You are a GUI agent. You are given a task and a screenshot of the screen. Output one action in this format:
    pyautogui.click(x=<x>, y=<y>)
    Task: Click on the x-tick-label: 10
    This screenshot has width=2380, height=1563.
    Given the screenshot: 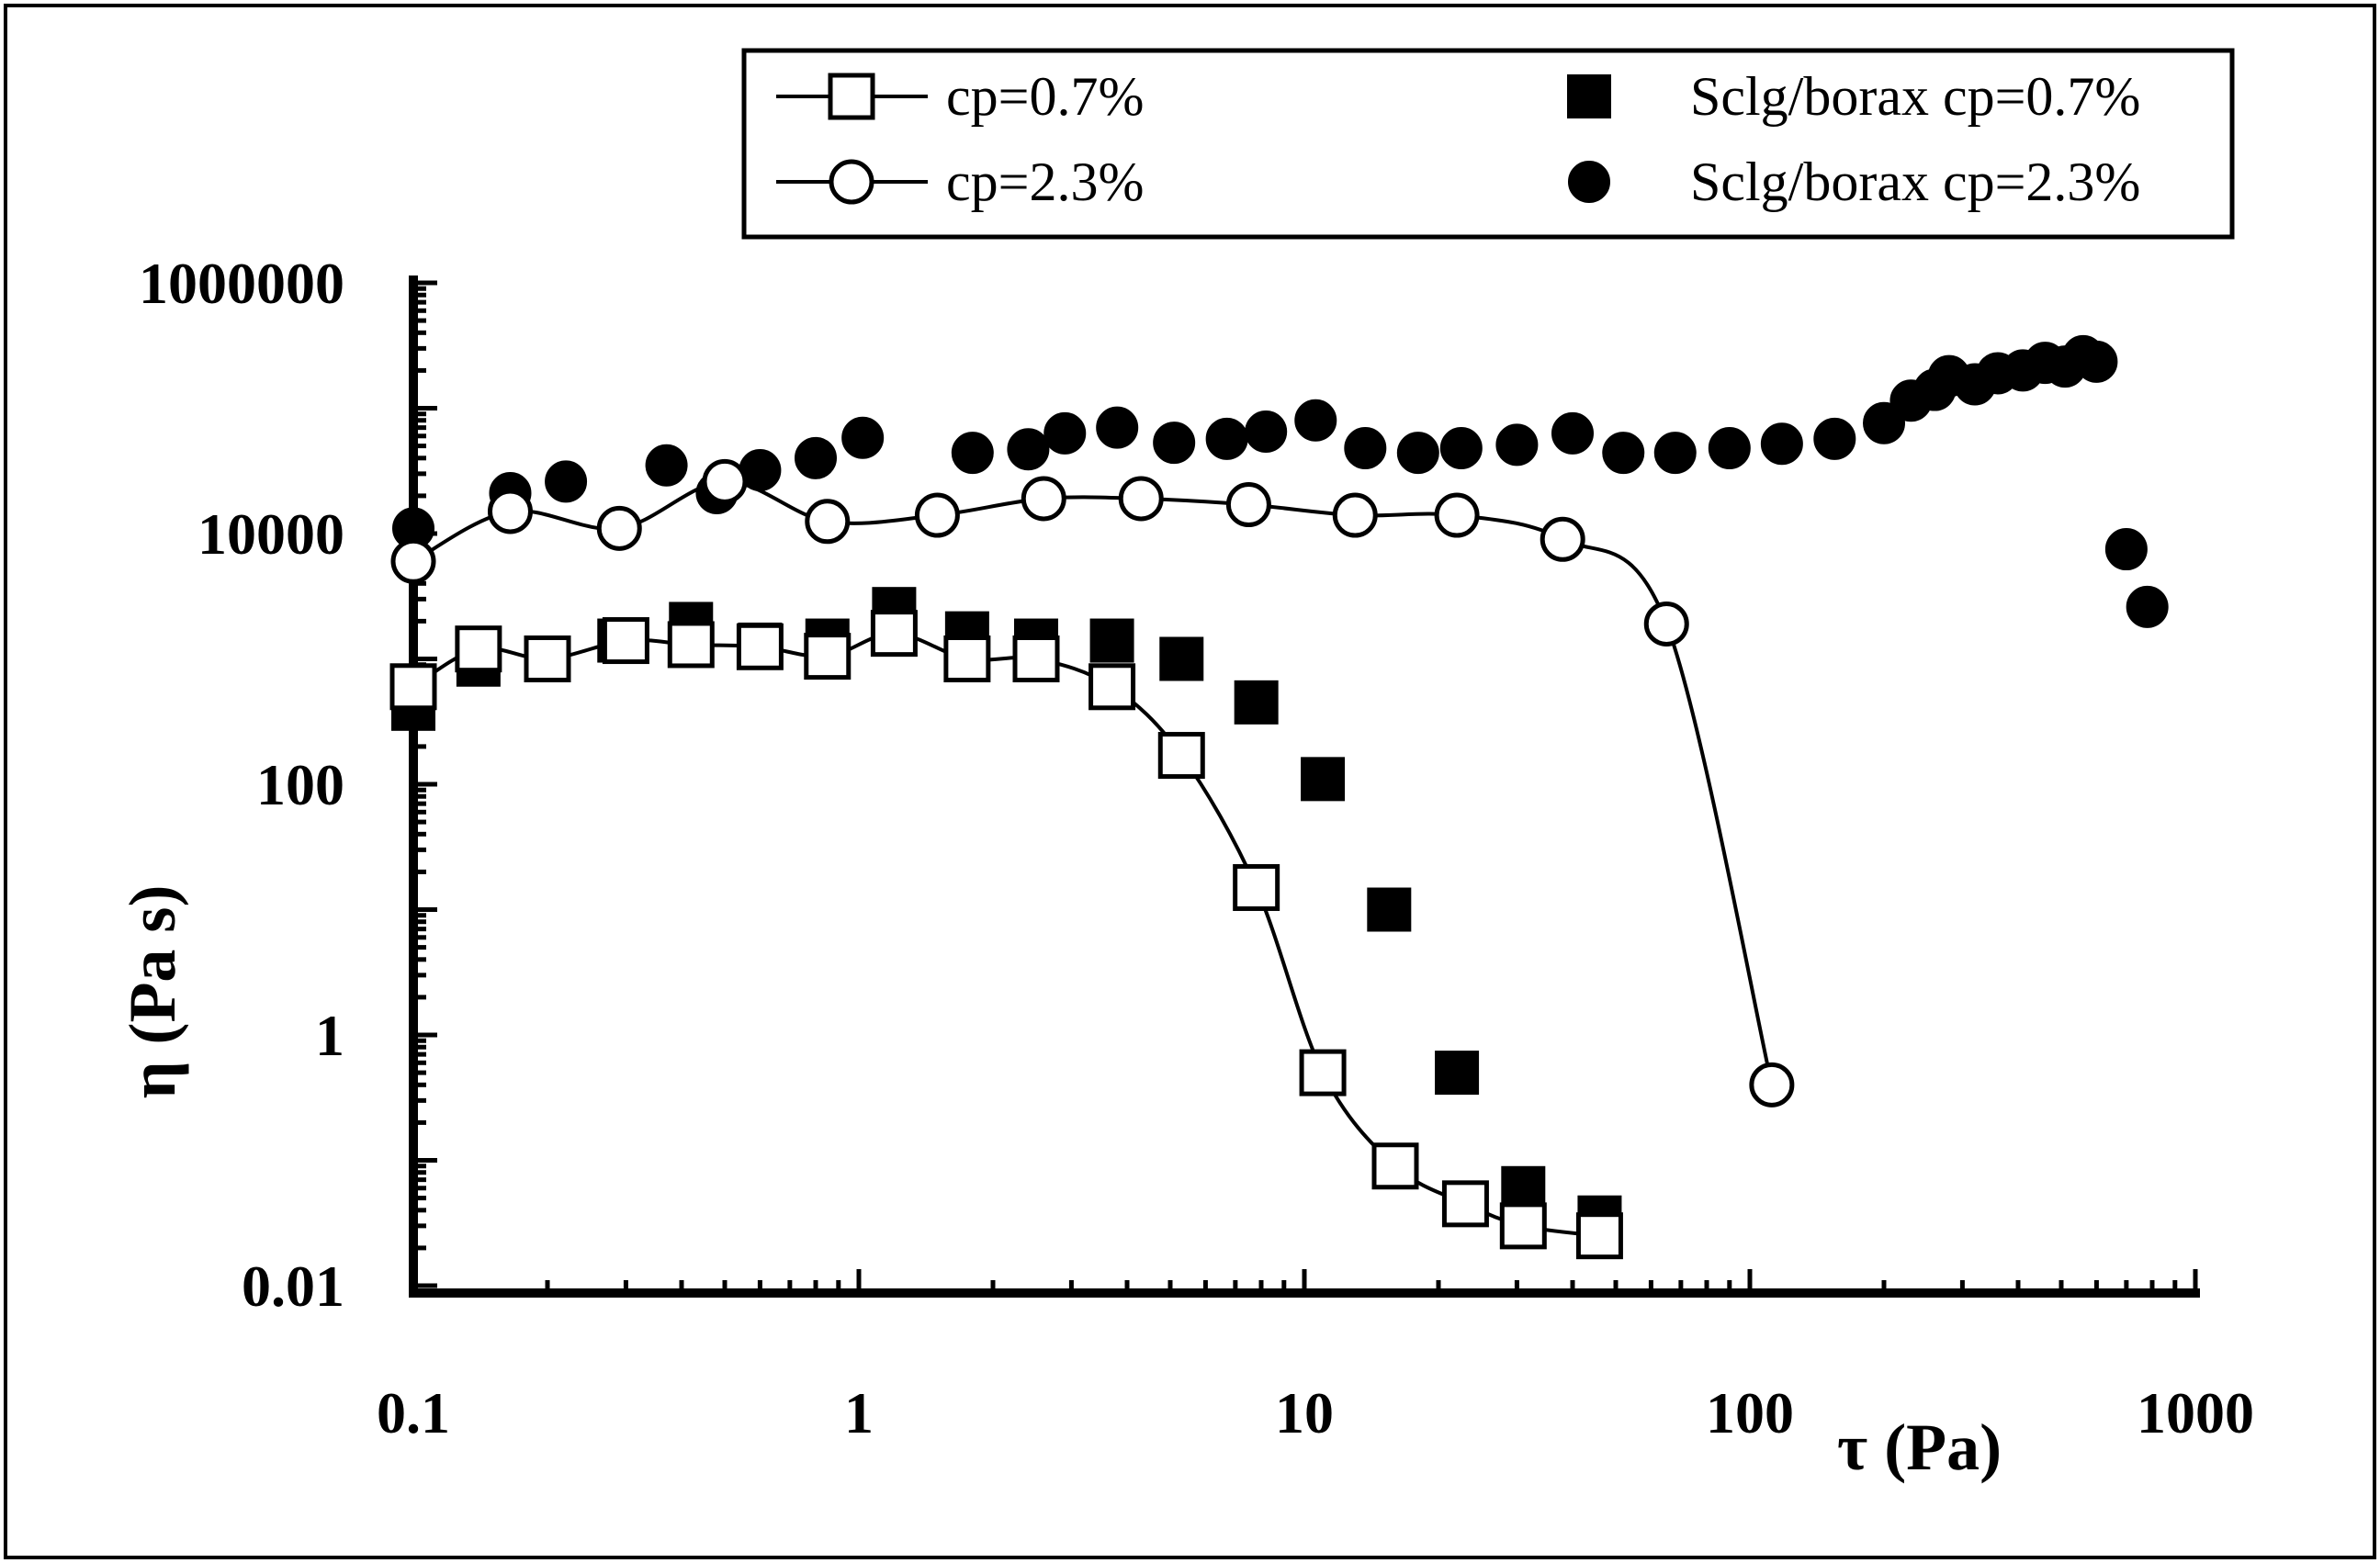 What is the action you would take?
    pyautogui.click(x=1304, y=1412)
    